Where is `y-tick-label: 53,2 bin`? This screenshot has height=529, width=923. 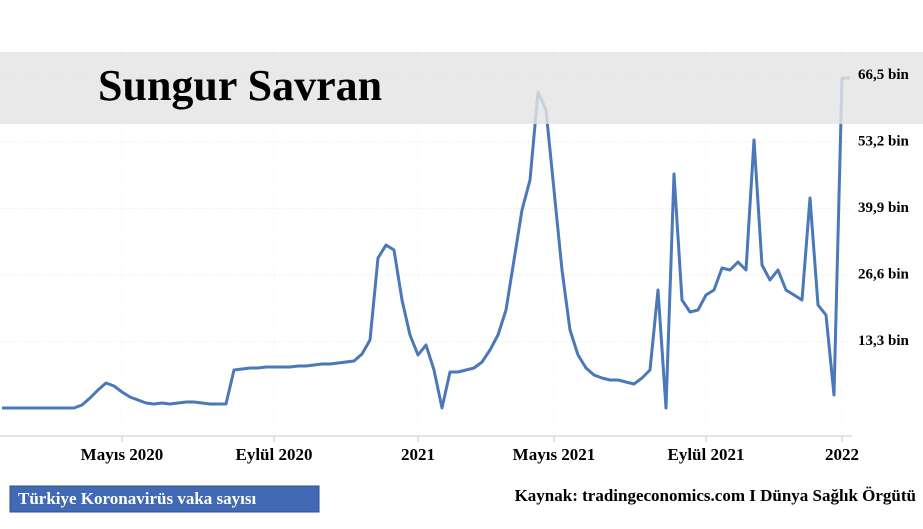 y-tick-label: 53,2 bin is located at coordinates (884, 141).